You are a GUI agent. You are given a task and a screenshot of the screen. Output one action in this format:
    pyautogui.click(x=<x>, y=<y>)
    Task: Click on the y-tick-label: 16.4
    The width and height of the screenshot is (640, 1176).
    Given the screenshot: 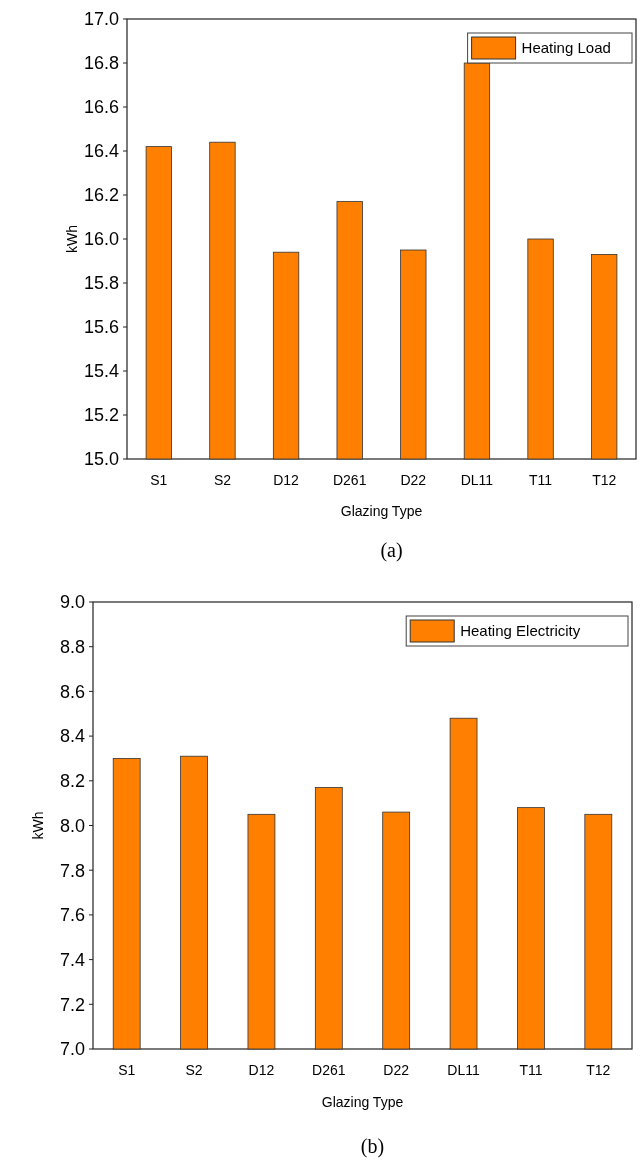 What is the action you would take?
    pyautogui.click(x=101, y=151)
    